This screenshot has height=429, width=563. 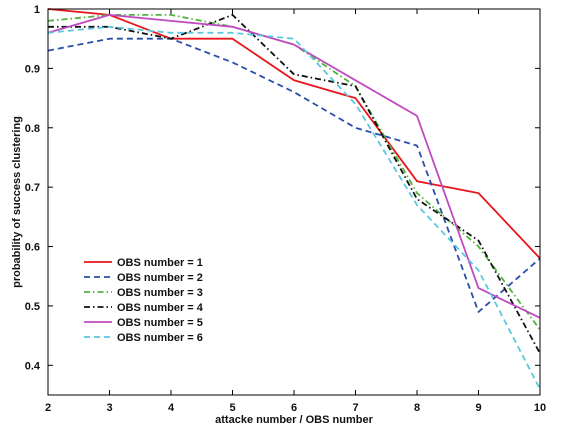 What do you see at coordinates (48, 408) in the screenshot?
I see `x-tick-label: 2` at bounding box center [48, 408].